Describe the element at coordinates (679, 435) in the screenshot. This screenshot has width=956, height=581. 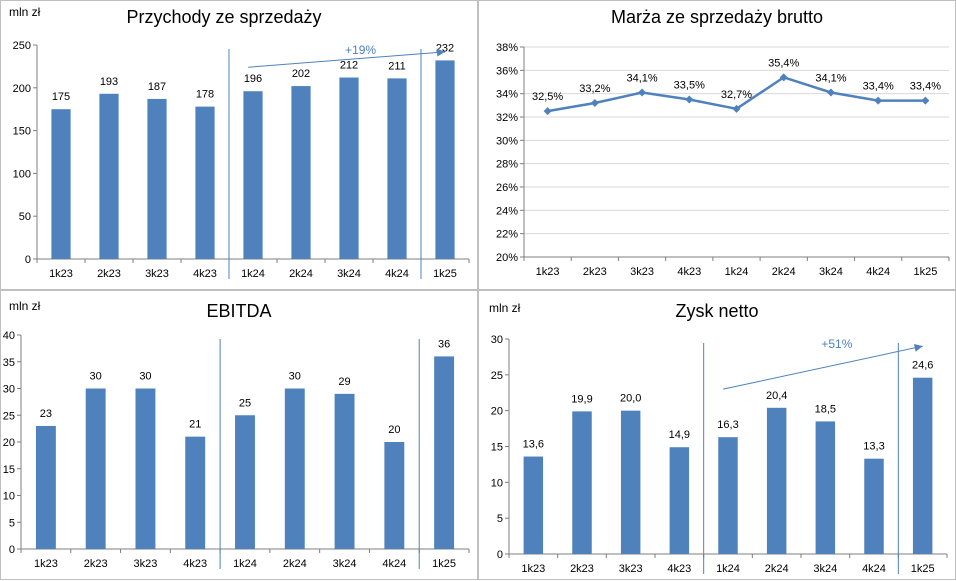
I see `data-label: 14,9` at that location.